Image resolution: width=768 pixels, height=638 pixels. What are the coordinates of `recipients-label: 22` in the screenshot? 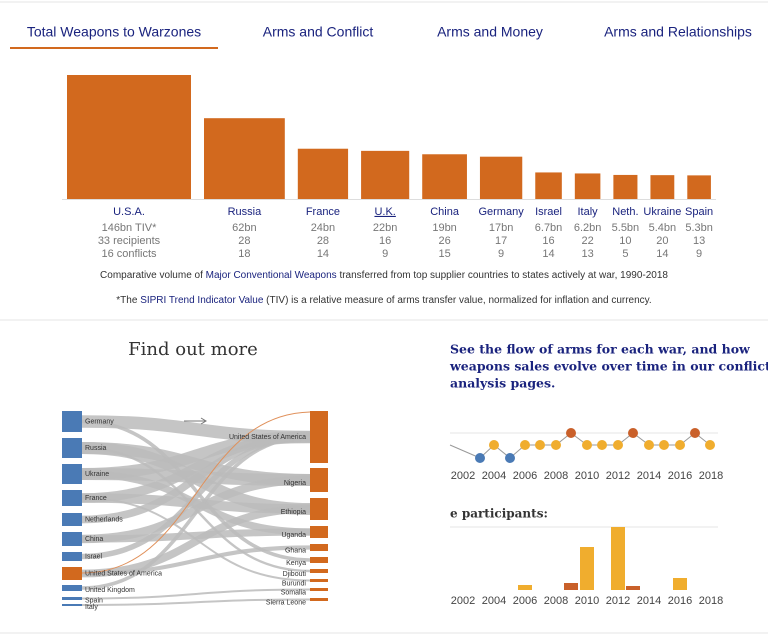 It's located at (587, 241).